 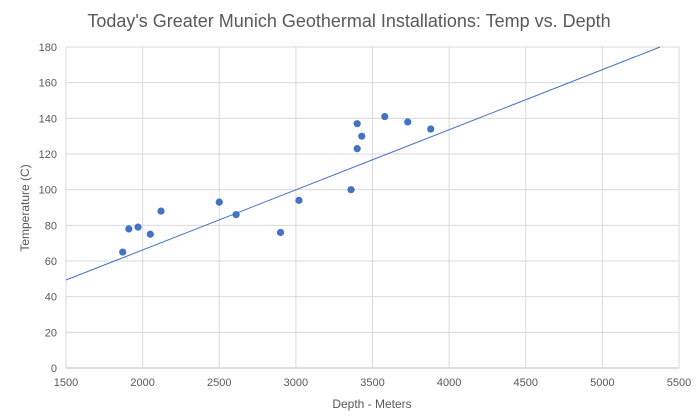 I want to click on y-tick-label: 0, so click(x=54, y=369).